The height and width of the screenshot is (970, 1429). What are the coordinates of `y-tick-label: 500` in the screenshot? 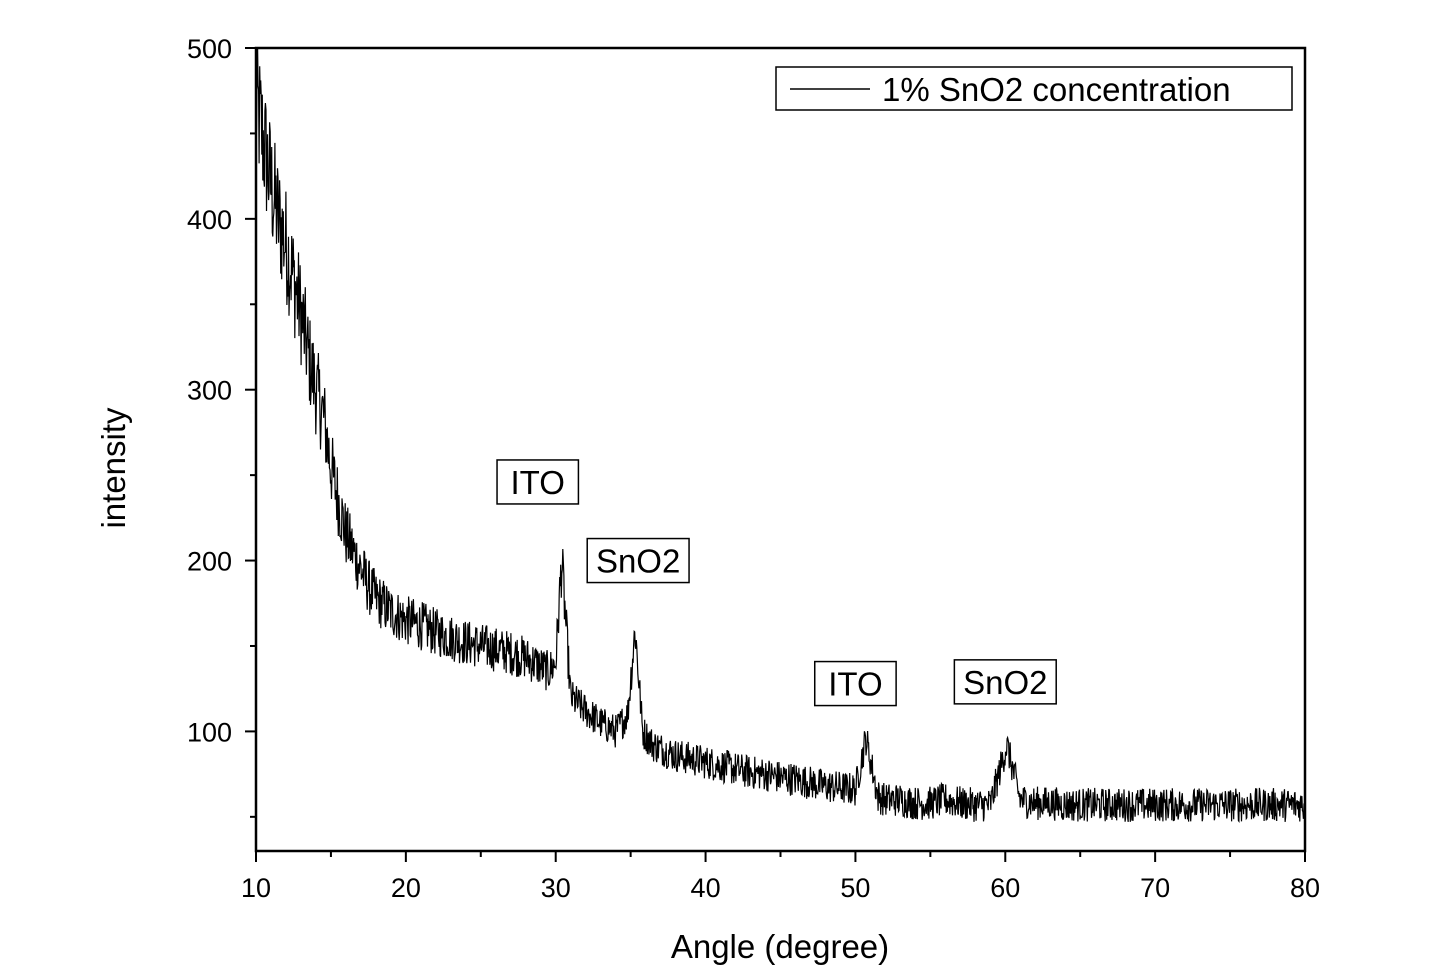 It's located at (209, 49).